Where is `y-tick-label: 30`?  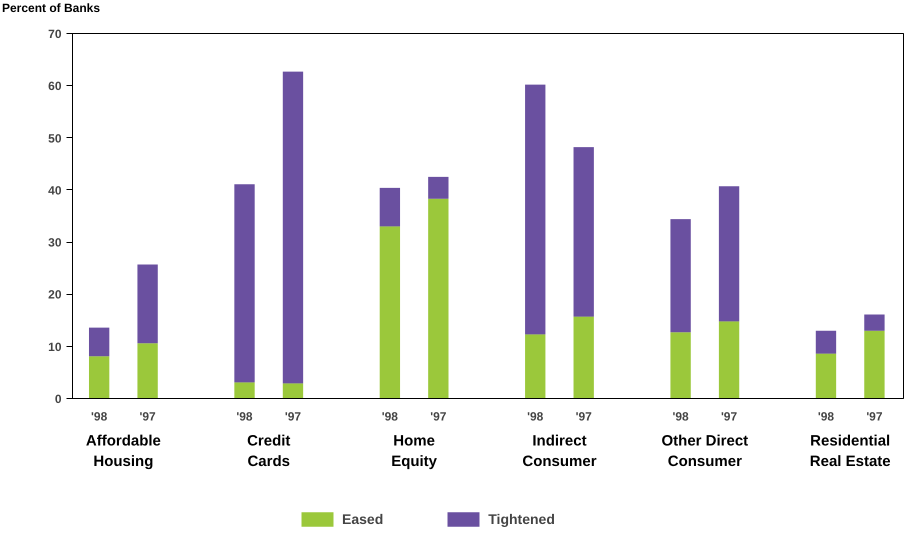 y-tick-label: 30 is located at coordinates (55, 243).